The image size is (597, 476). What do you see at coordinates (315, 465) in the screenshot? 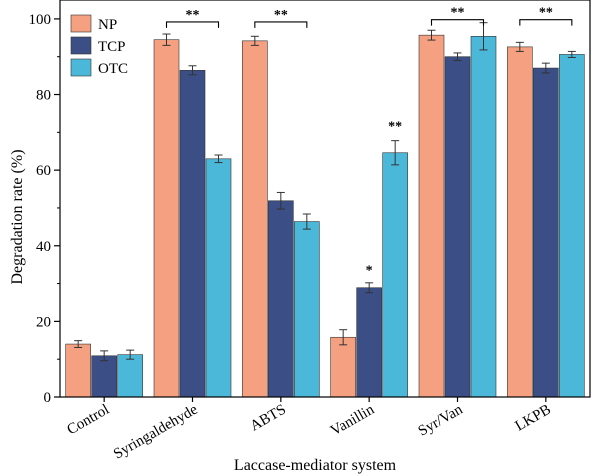
I see `x-axis-title: Laccase-mediator system` at bounding box center [315, 465].